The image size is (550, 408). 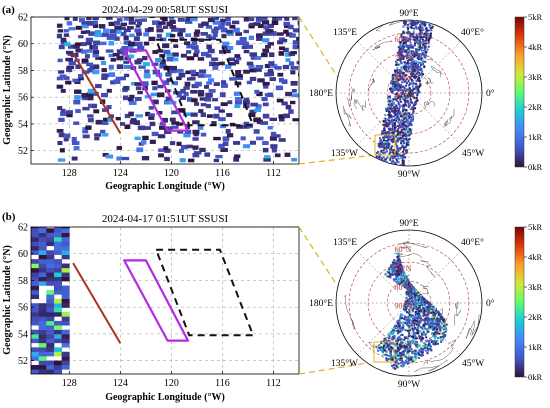 I want to click on colorbar-tick-label: 4kR, so click(x=535, y=257).